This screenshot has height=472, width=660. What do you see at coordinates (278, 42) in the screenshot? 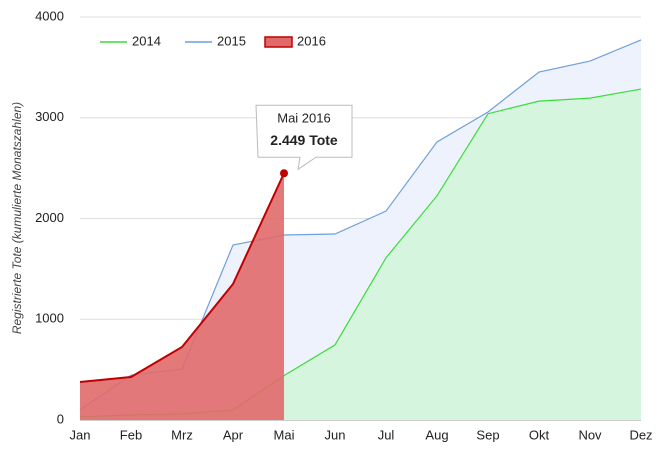
I see `legend-swatch` at bounding box center [278, 42].